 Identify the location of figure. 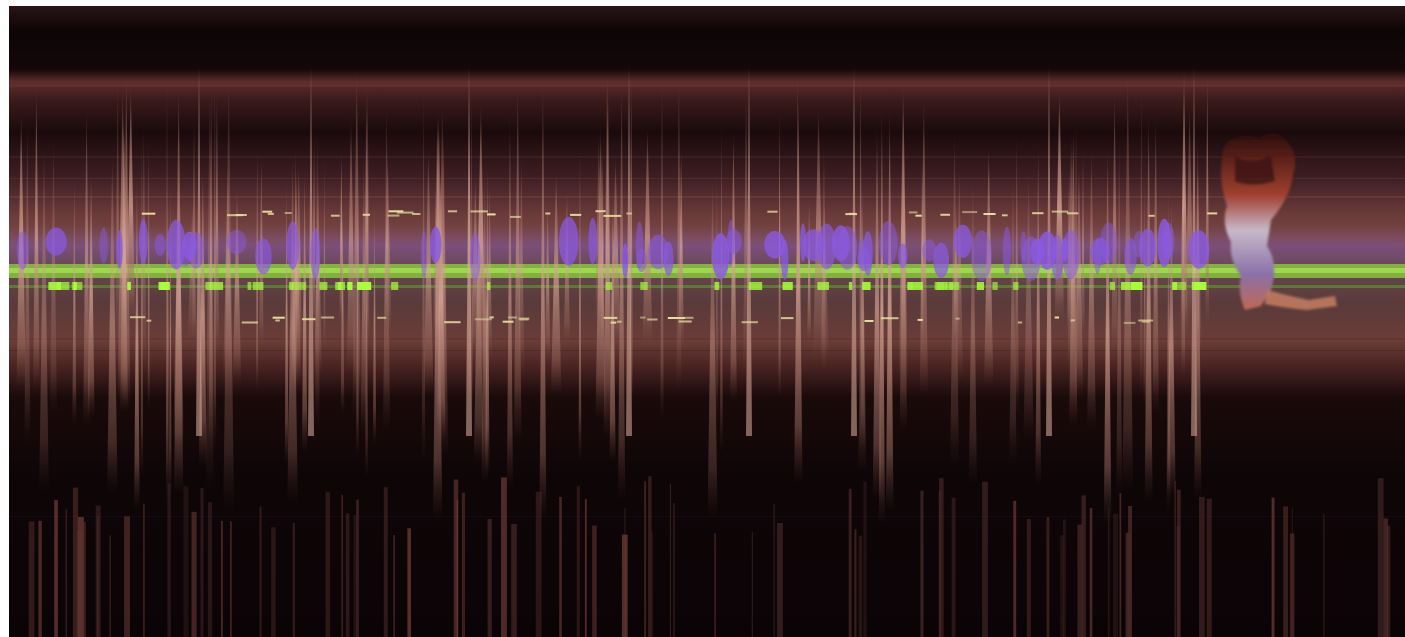
(1279, 221).